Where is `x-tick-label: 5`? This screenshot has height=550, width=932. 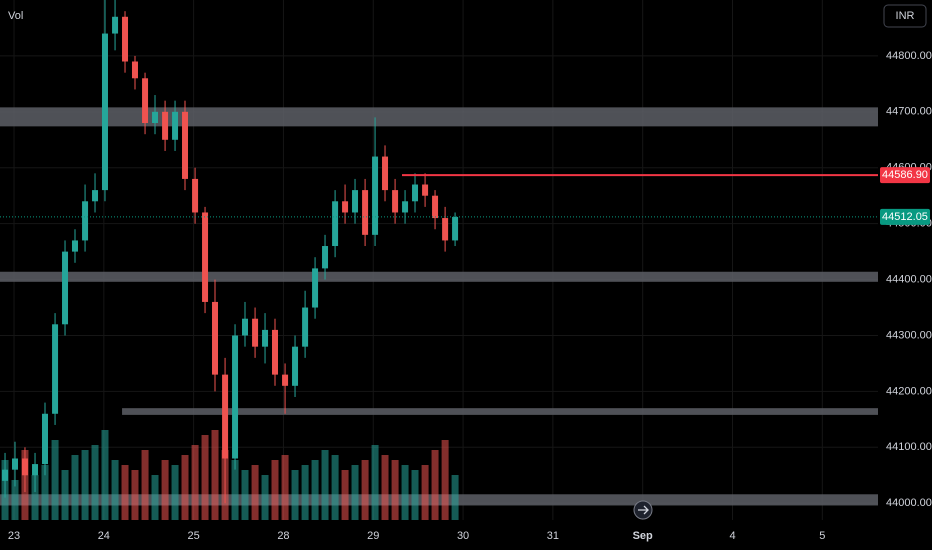 x-tick-label: 5 is located at coordinates (822, 536).